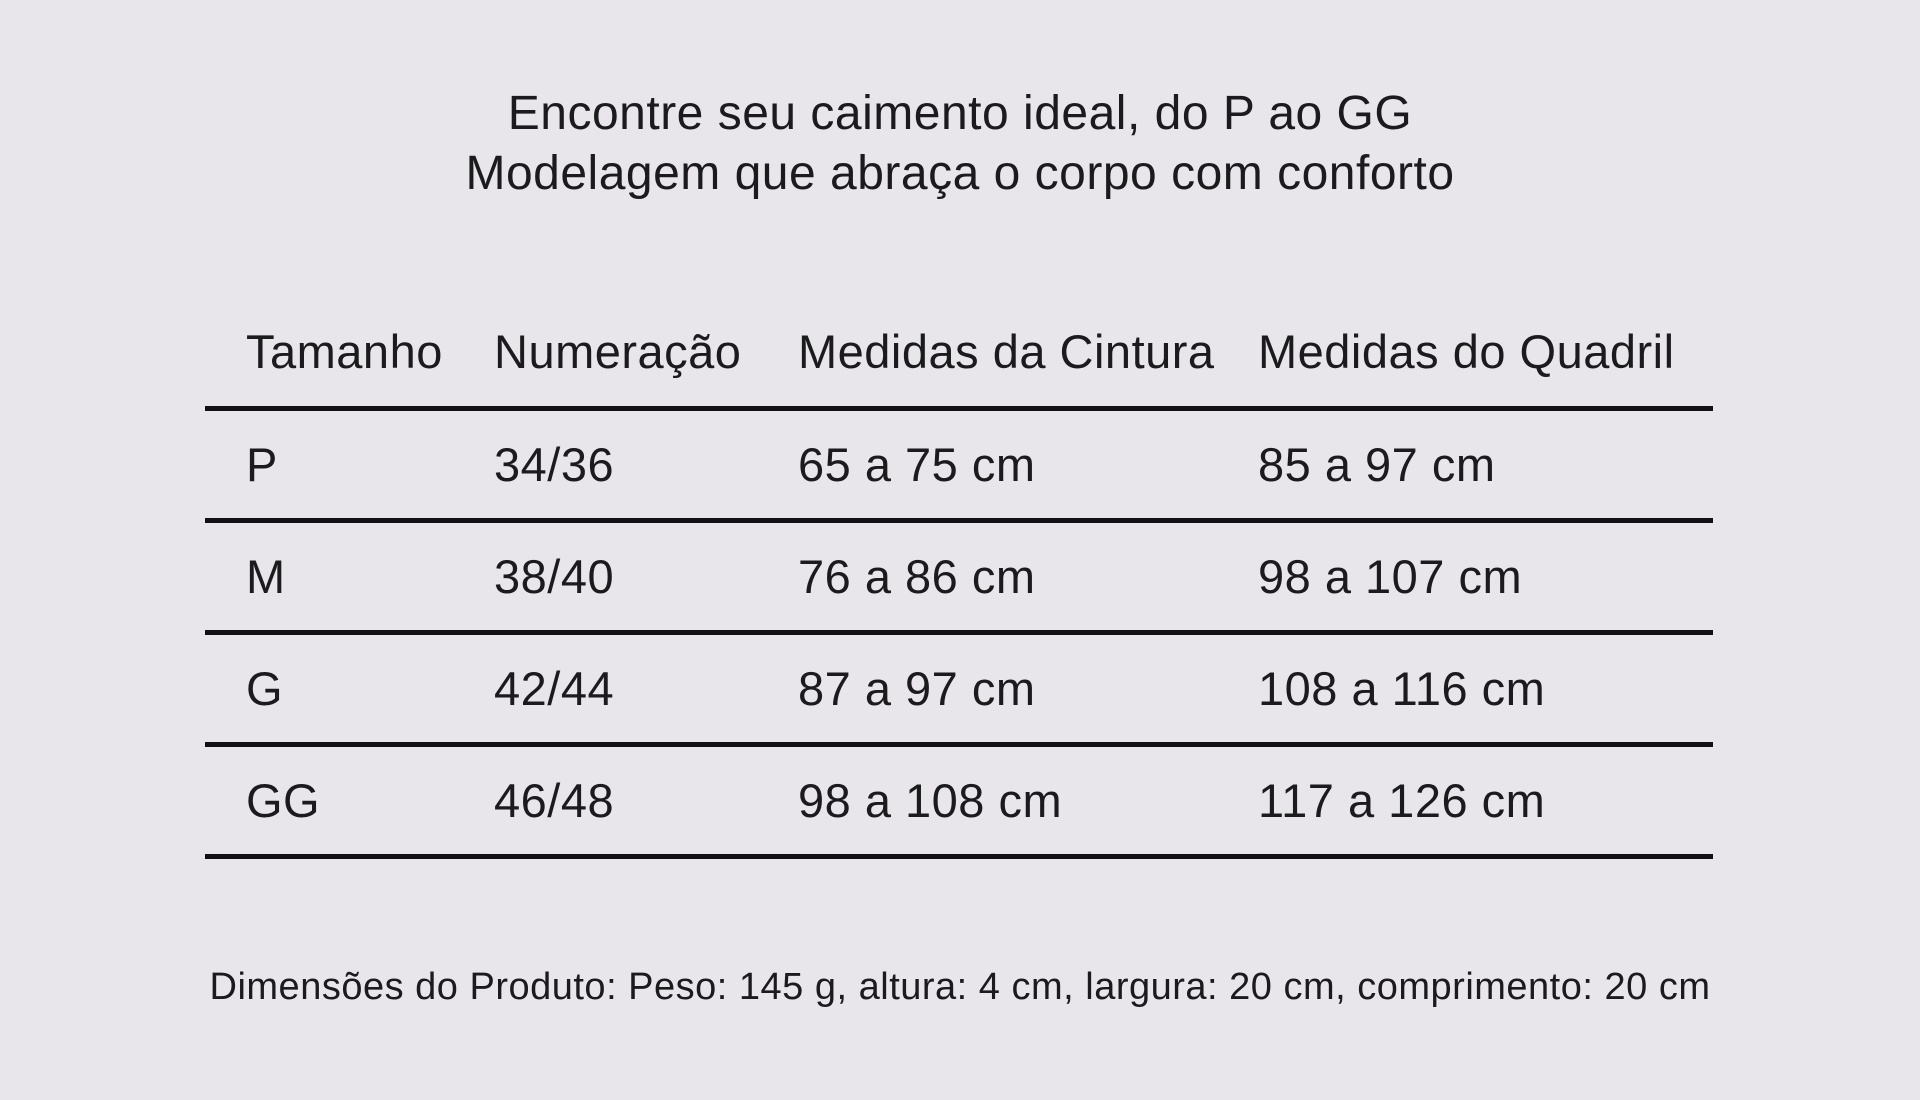 This screenshot has width=1920, height=1100. What do you see at coordinates (266, 576) in the screenshot?
I see `cell-tamanho: M` at bounding box center [266, 576].